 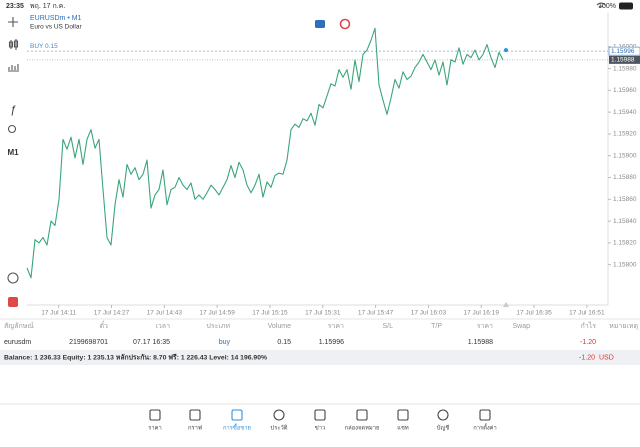 I want to click on chart-description: Euro vs US Dollar, so click(x=56, y=27).